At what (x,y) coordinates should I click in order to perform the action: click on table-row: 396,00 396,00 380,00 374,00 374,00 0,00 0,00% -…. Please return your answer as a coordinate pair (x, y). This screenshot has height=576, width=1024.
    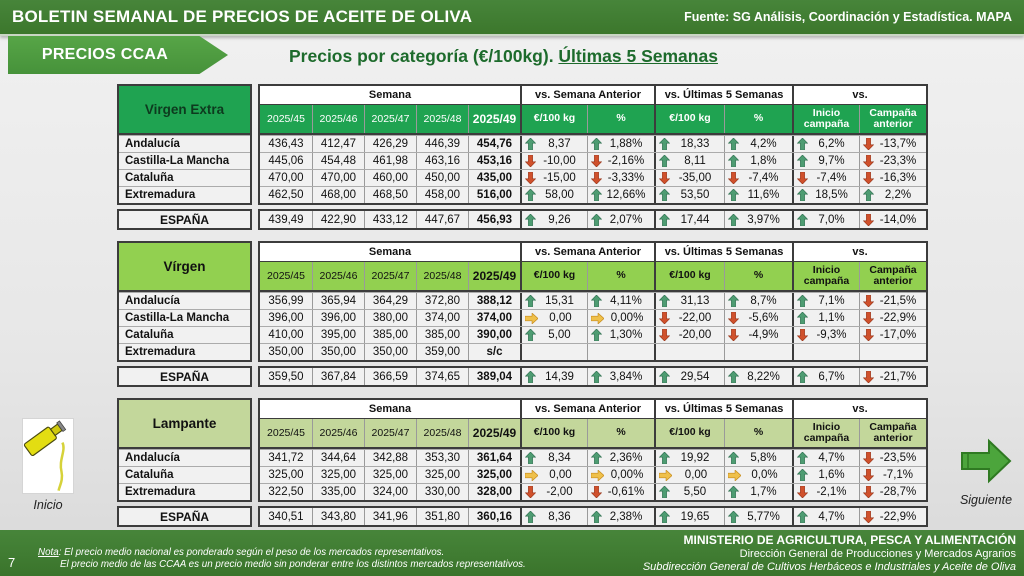
    Looking at the image, I should click on (593, 317).